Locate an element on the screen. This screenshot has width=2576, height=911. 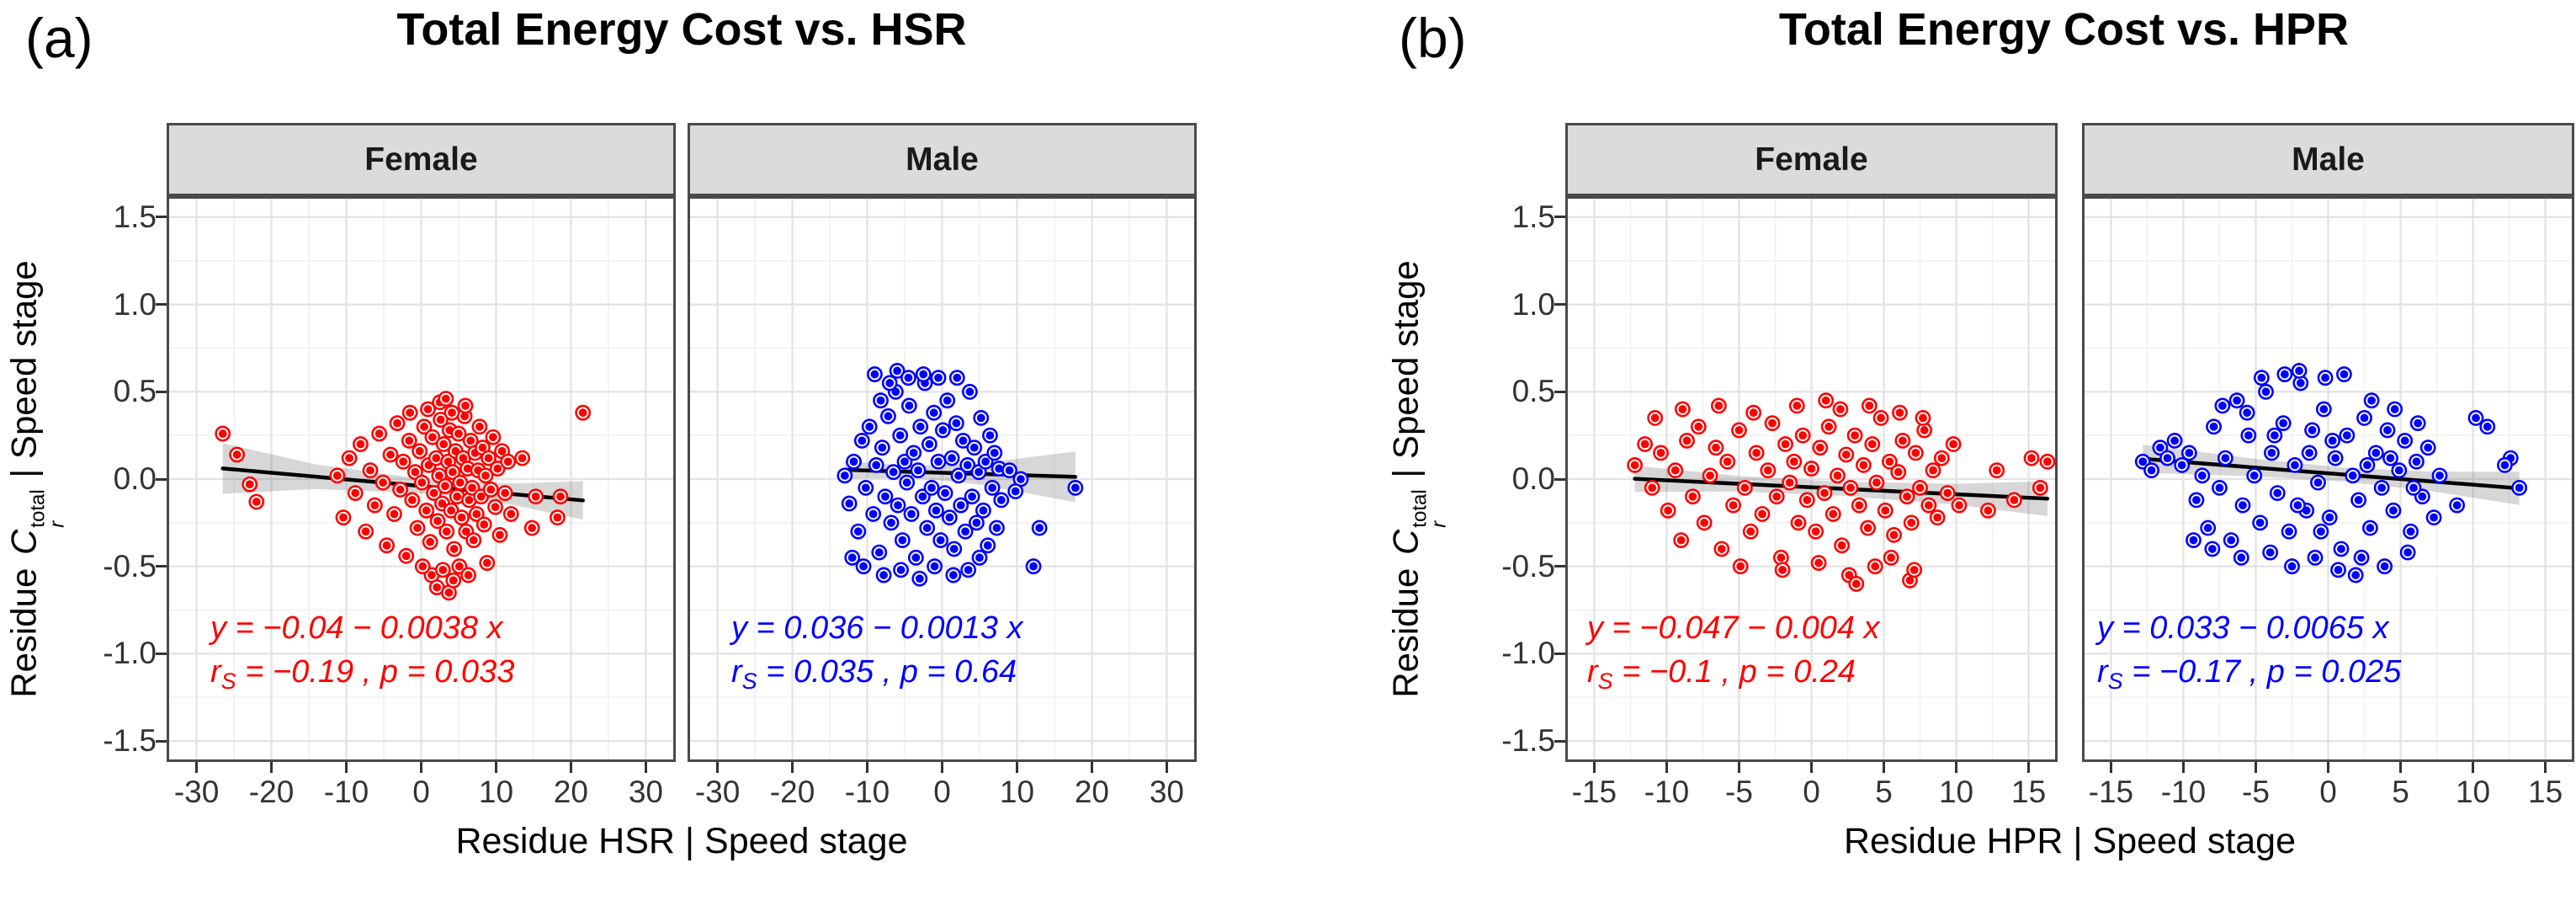
annotation-stats: rS = 0.035 , p = 0.64 is located at coordinates (874, 674).